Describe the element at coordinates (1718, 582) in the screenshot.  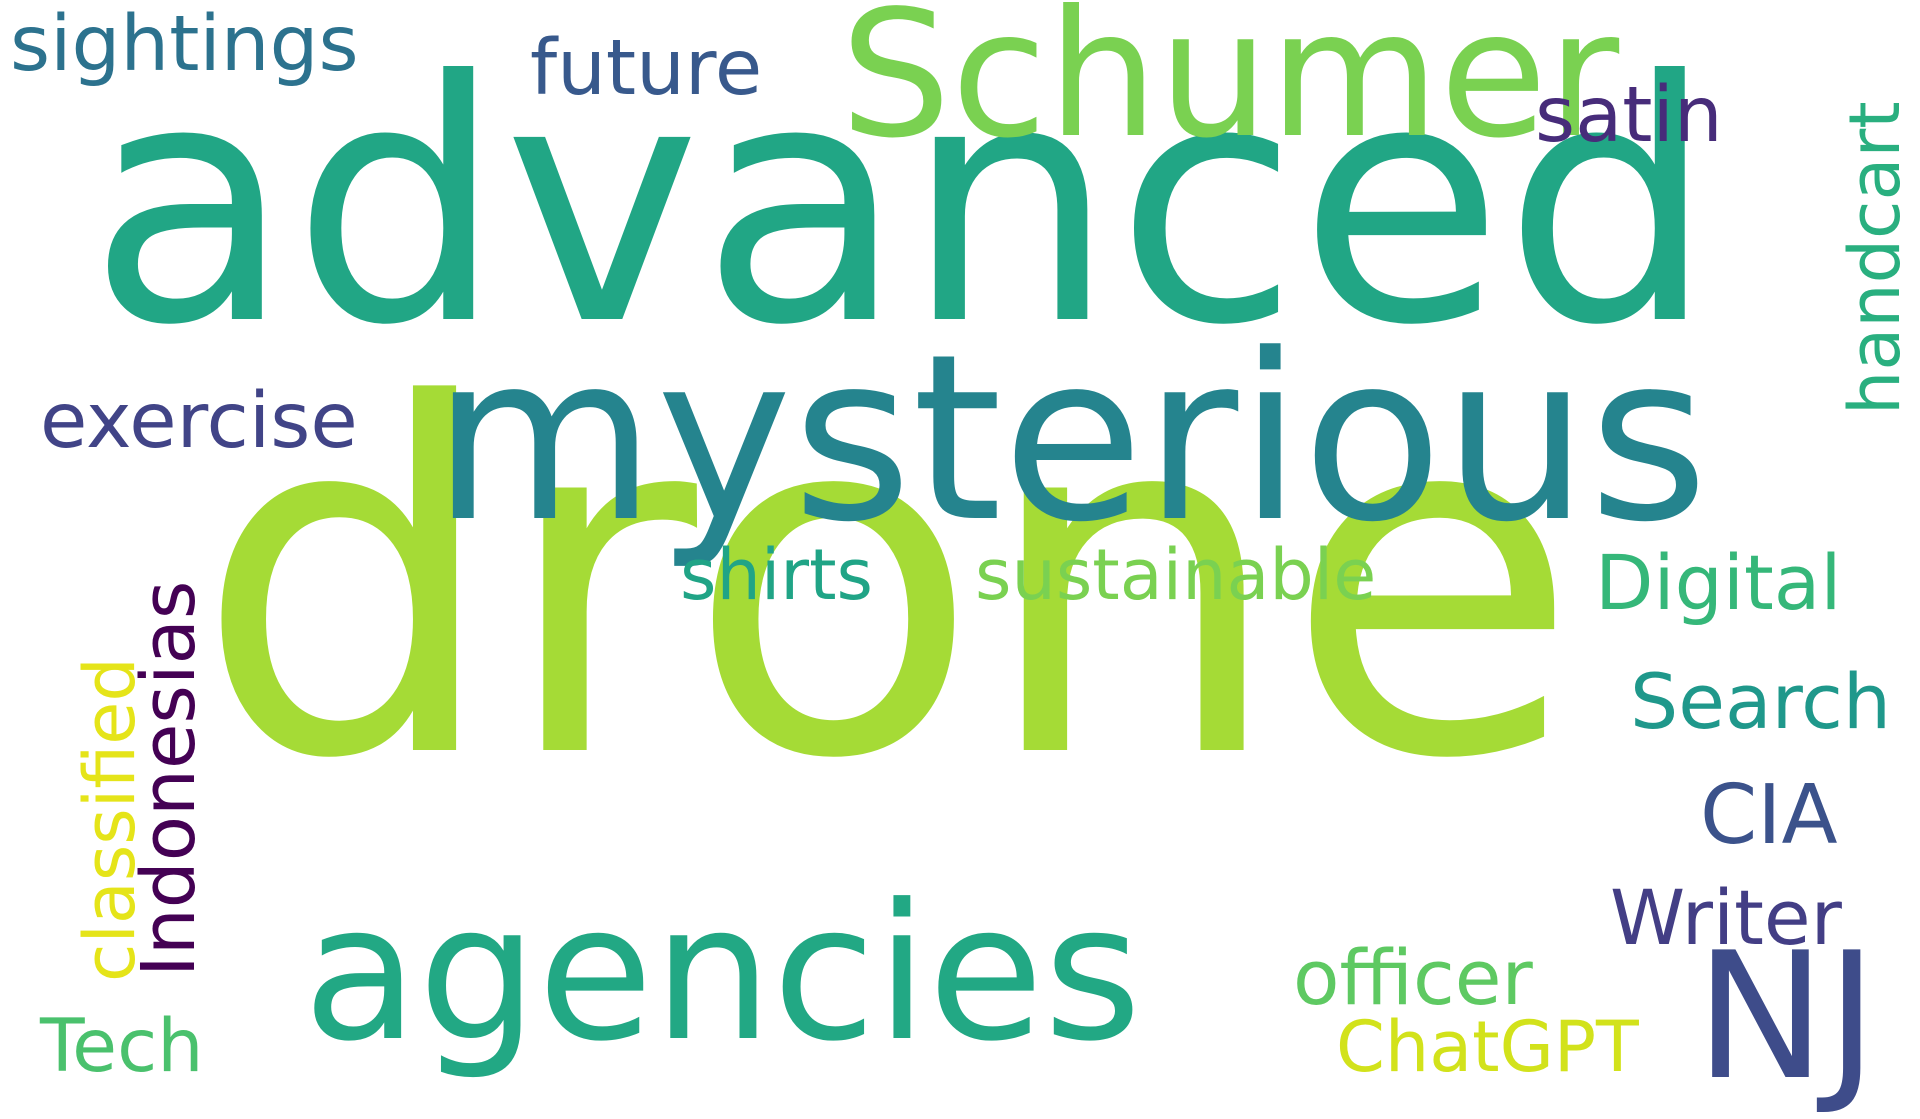
I see `word-digital: Digital` at that location.